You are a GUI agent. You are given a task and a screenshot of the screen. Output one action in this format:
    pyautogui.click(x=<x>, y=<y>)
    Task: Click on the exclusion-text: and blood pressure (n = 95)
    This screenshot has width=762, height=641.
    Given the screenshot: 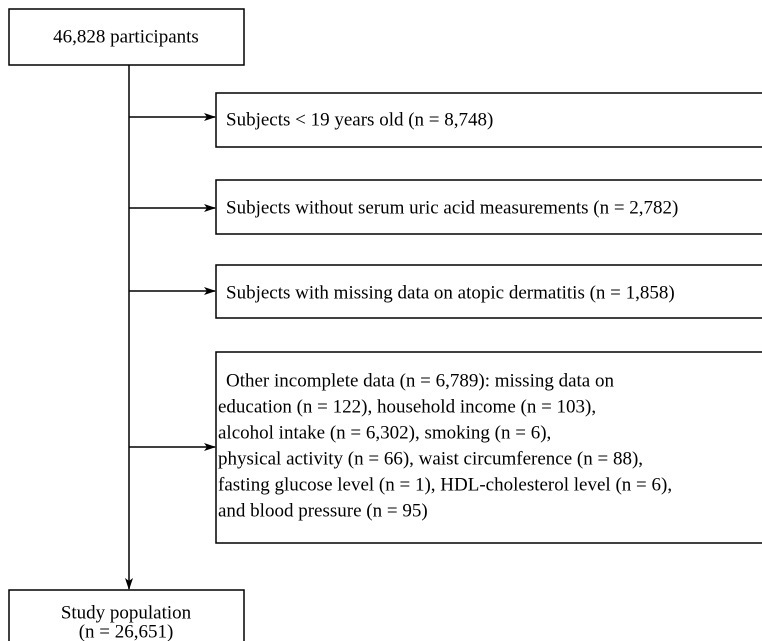 What is the action you would take?
    pyautogui.click(x=323, y=510)
    